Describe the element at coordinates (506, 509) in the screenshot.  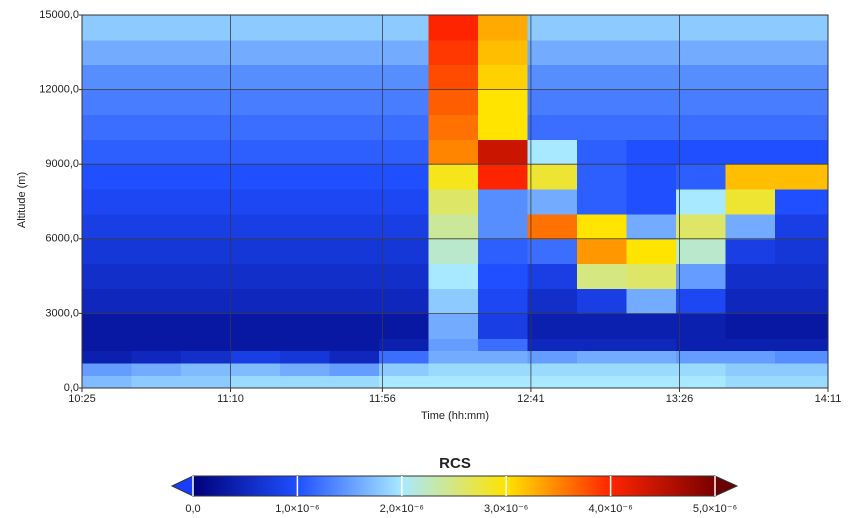
I see `colorbar-tick-label: 3,0×10⁻⁶` at that location.